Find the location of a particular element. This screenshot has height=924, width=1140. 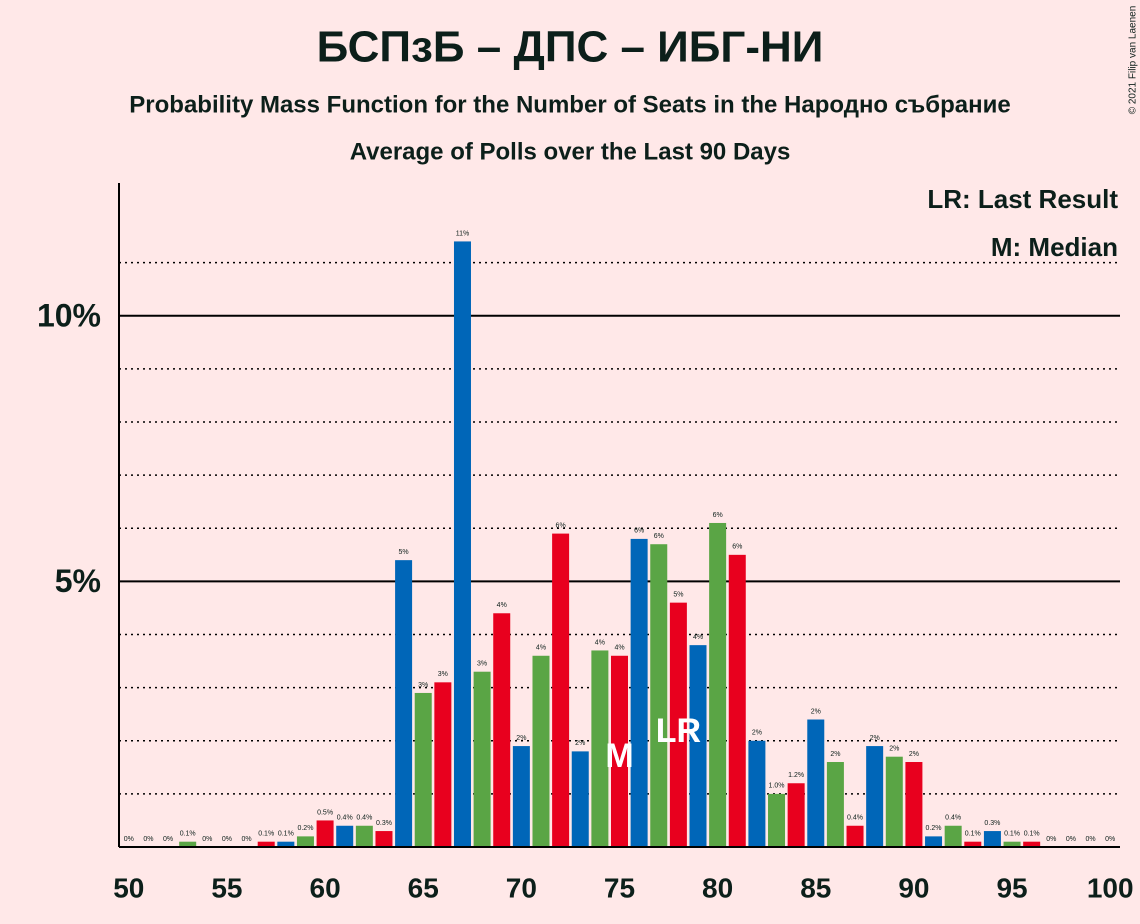

x-tick-label: 55 is located at coordinates (226, 887).